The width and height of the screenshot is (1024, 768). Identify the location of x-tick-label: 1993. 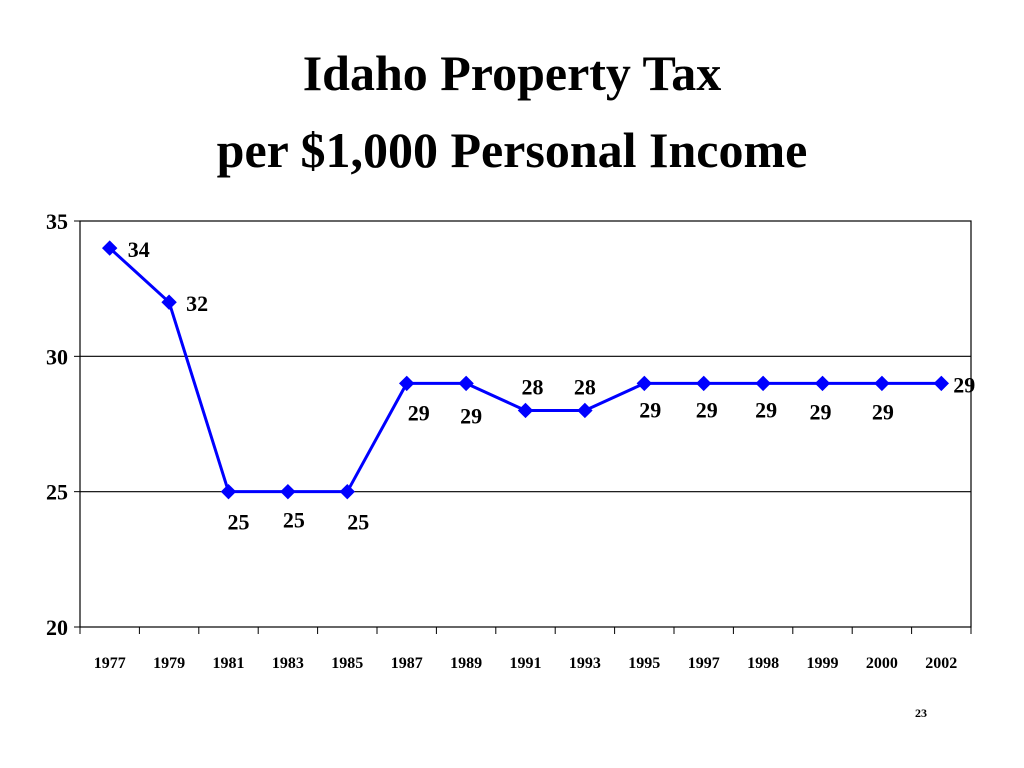
(585, 663).